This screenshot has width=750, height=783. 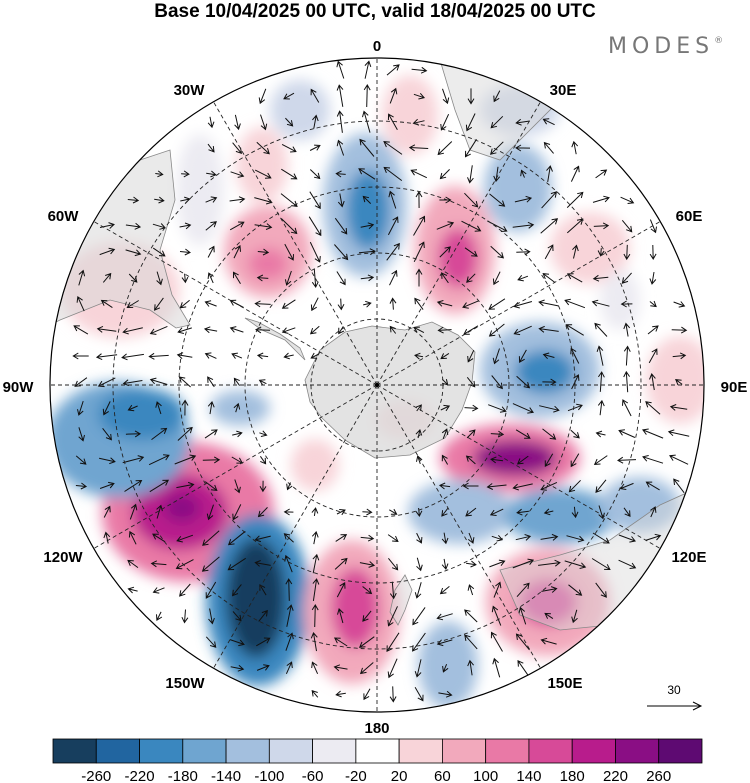 I want to click on lon-label-90e: 90E, so click(x=734, y=387).